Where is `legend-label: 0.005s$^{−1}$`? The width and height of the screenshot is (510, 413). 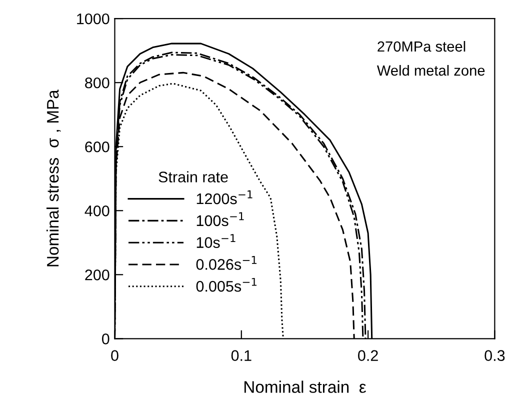 legend-label: 0.005s$^{−1}$ is located at coordinates (226, 285).